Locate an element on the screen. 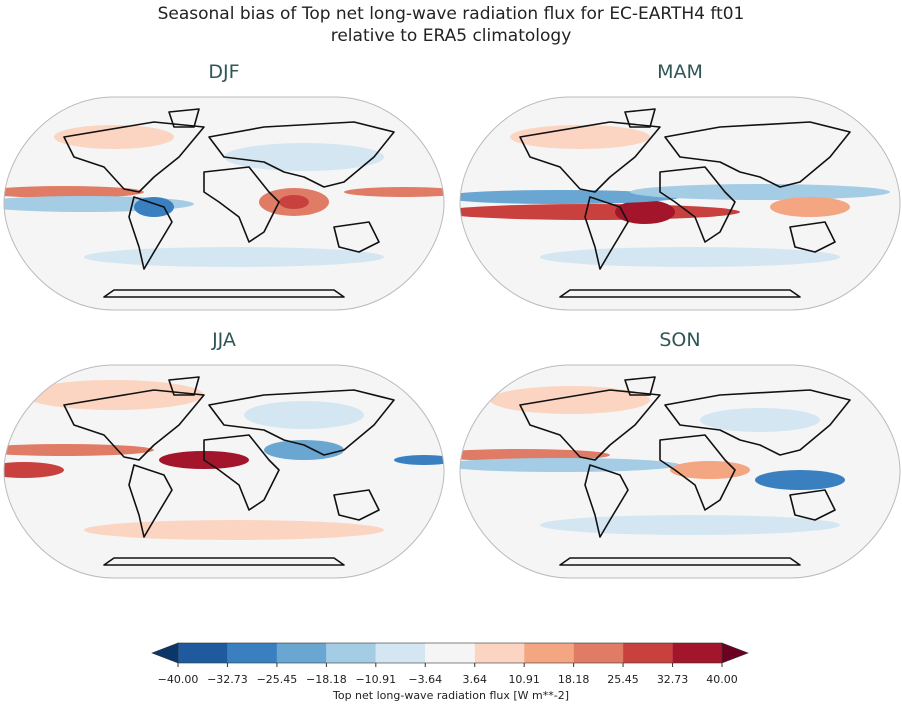 The width and height of the screenshot is (902, 707). colorbar-tick-label: −18.18 is located at coordinates (326, 679).